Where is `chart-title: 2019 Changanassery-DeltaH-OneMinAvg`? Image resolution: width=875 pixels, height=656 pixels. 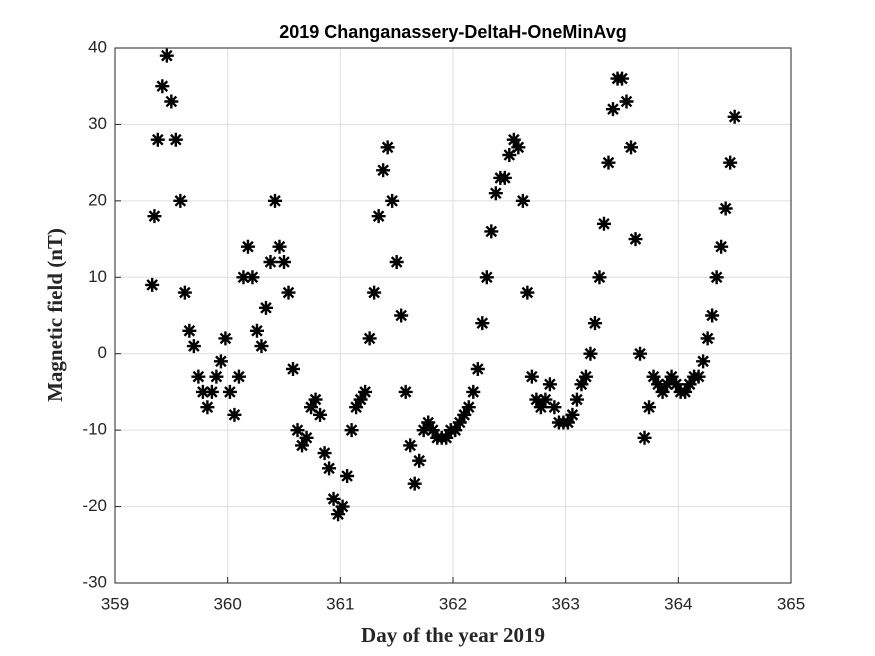
chart-title: 2019 Changanassery-DeltaH-OneMinAvg is located at coordinates (452, 32).